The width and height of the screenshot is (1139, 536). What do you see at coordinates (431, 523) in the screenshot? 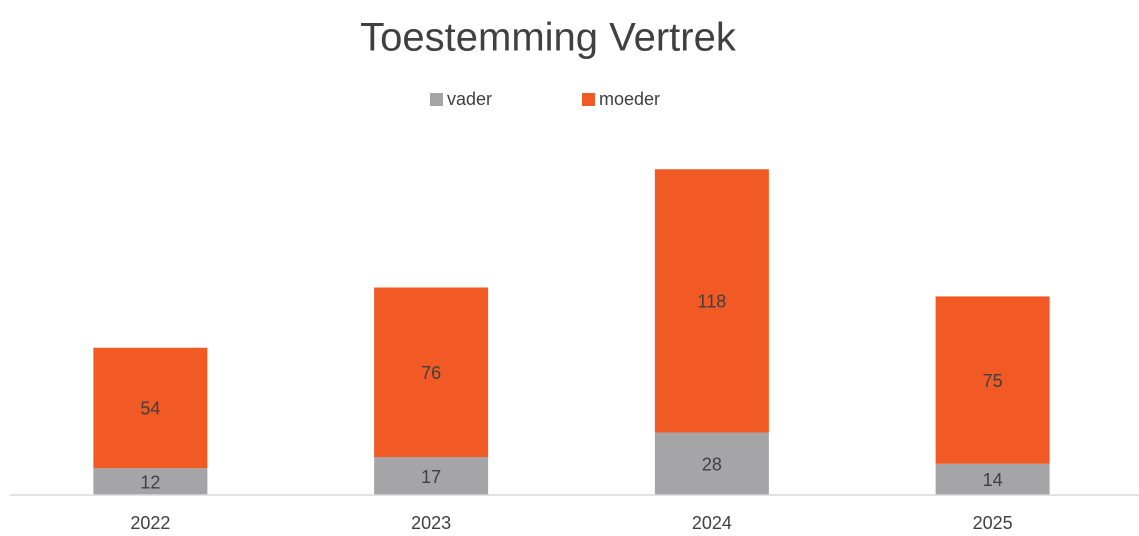
I see `x-tick-label: 2023` at bounding box center [431, 523].